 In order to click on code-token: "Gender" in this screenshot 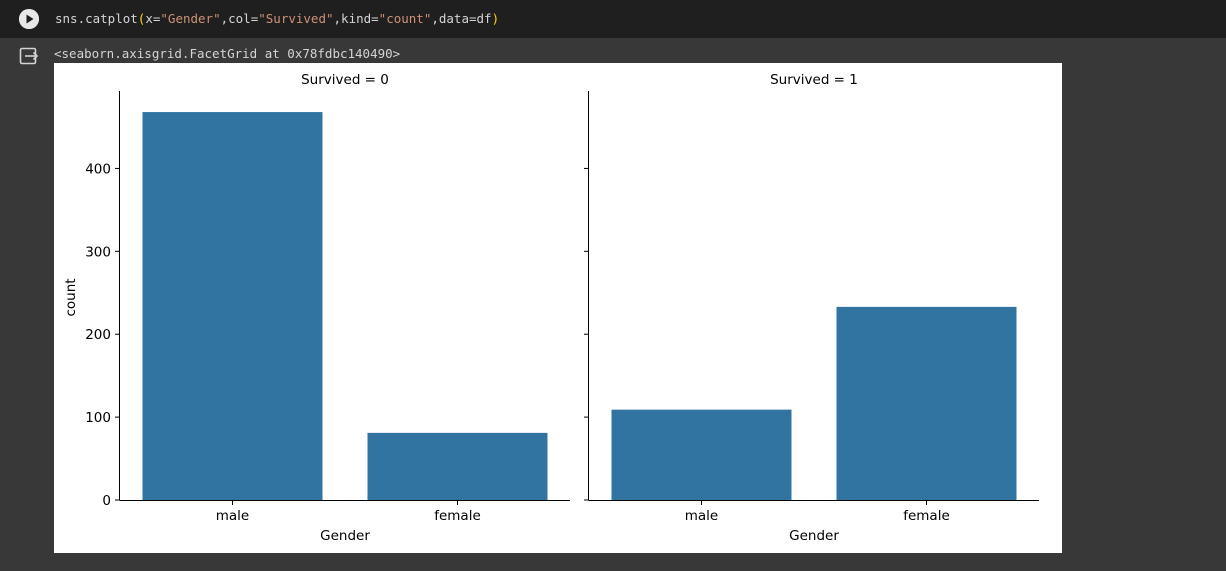, I will do `click(190, 18)`.